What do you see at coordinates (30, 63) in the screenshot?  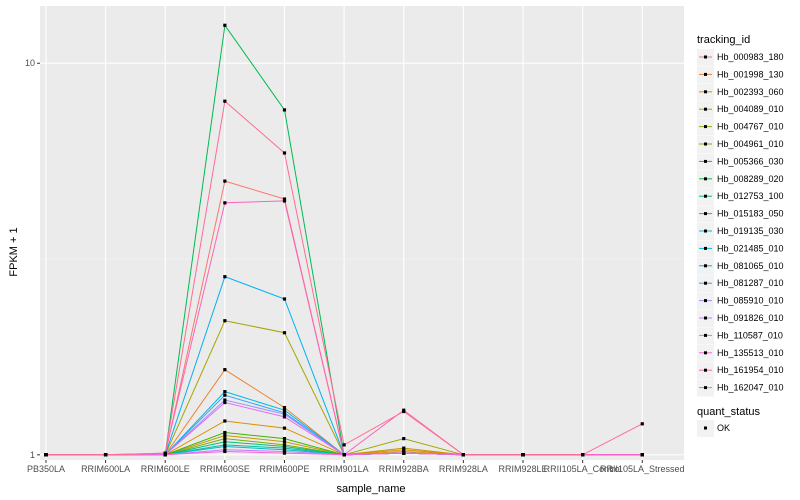 I see `y-tick-label: 10` at bounding box center [30, 63].